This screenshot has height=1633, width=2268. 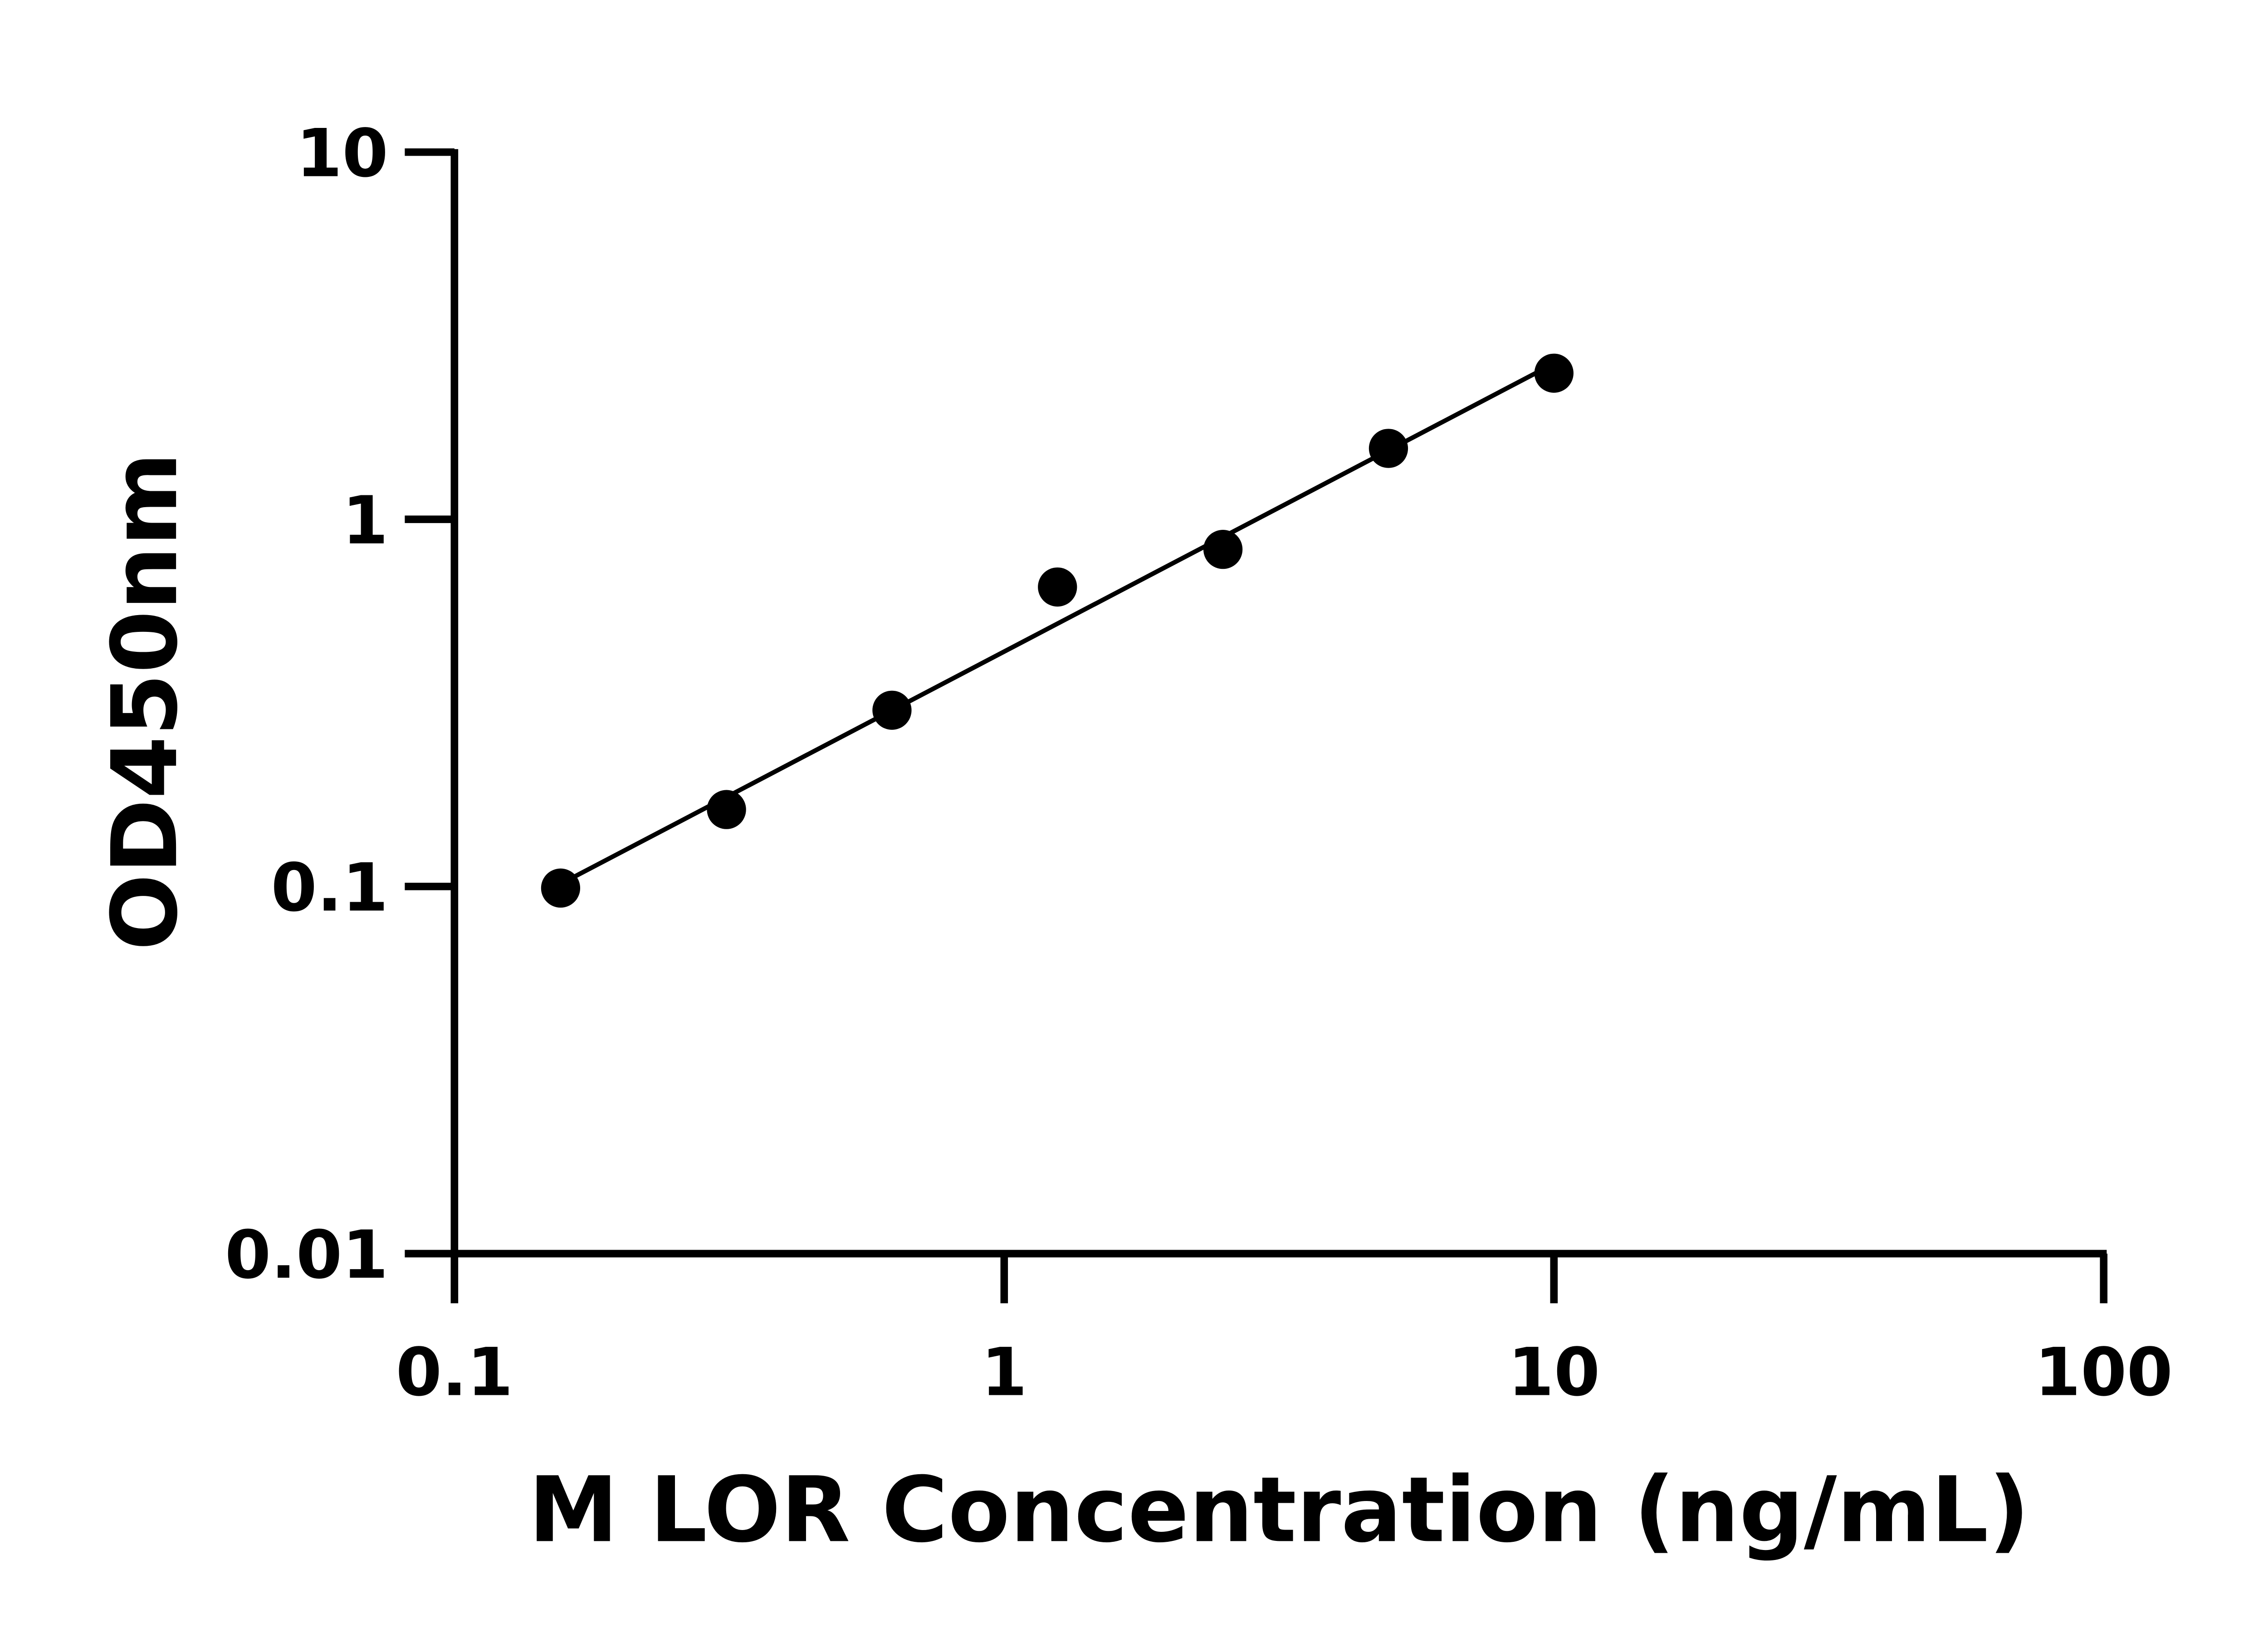 I want to click on y-tick-label: 10, so click(x=342, y=153).